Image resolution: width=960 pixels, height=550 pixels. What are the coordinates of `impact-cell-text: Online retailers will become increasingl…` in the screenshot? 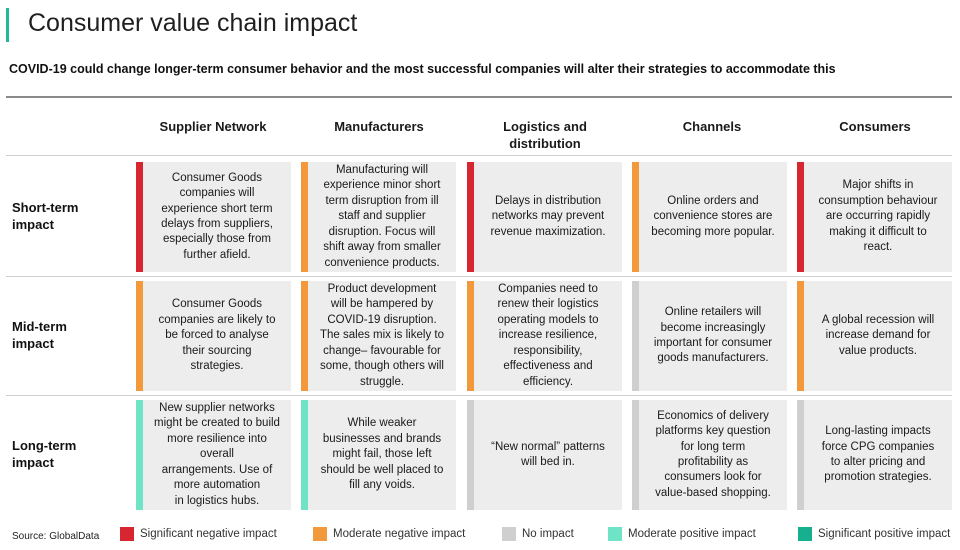 It's located at (713, 335).